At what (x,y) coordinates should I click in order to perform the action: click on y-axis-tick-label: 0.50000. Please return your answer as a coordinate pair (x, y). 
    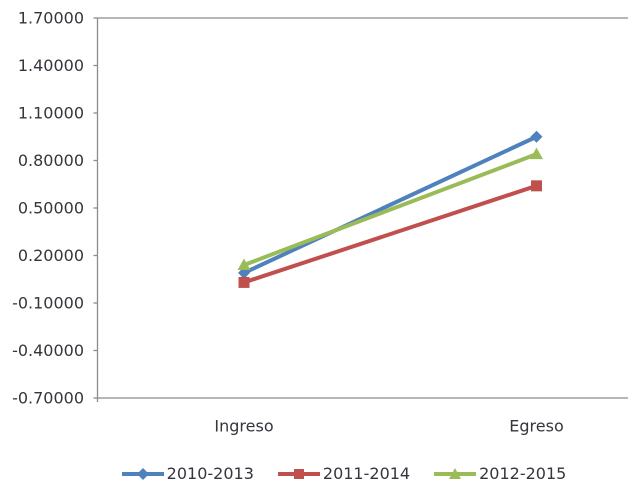
    Looking at the image, I should click on (51, 208).